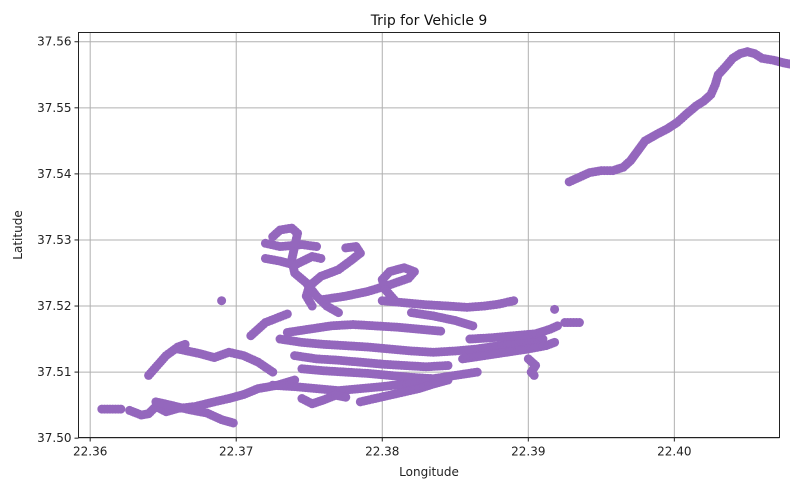 This screenshot has height=490, width=790. I want to click on y-tick-label: 37.54, so click(54, 174).